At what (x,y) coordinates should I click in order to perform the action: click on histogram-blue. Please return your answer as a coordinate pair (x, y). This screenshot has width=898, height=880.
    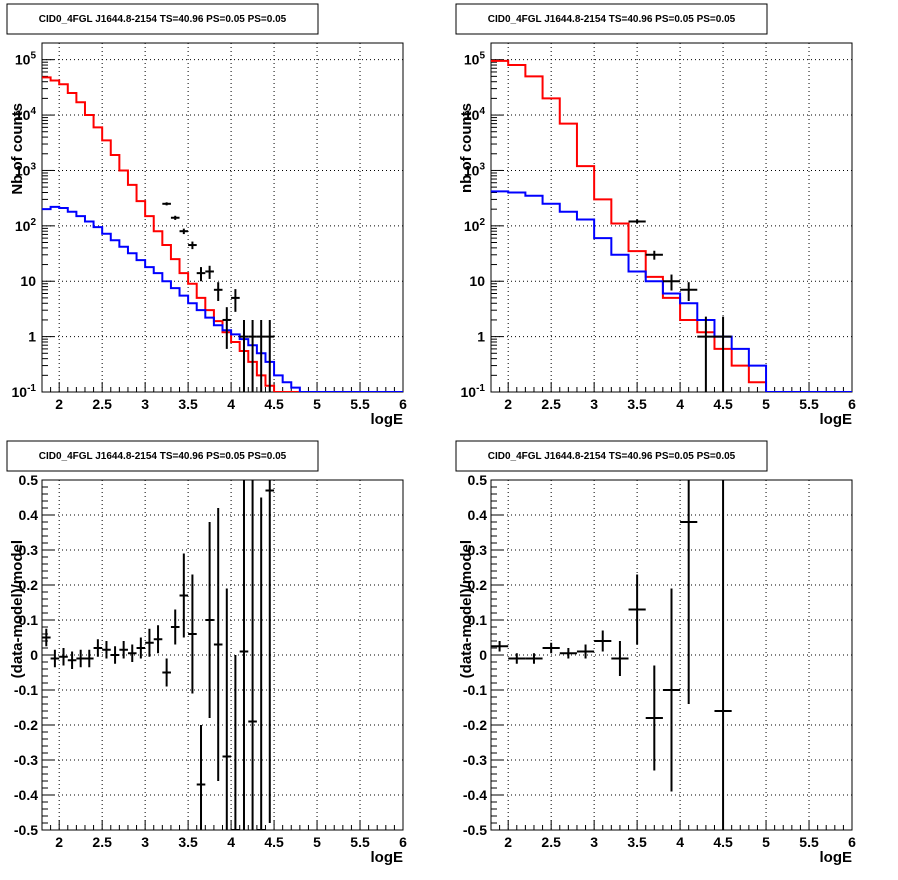
    Looking at the image, I should click on (671, 291).